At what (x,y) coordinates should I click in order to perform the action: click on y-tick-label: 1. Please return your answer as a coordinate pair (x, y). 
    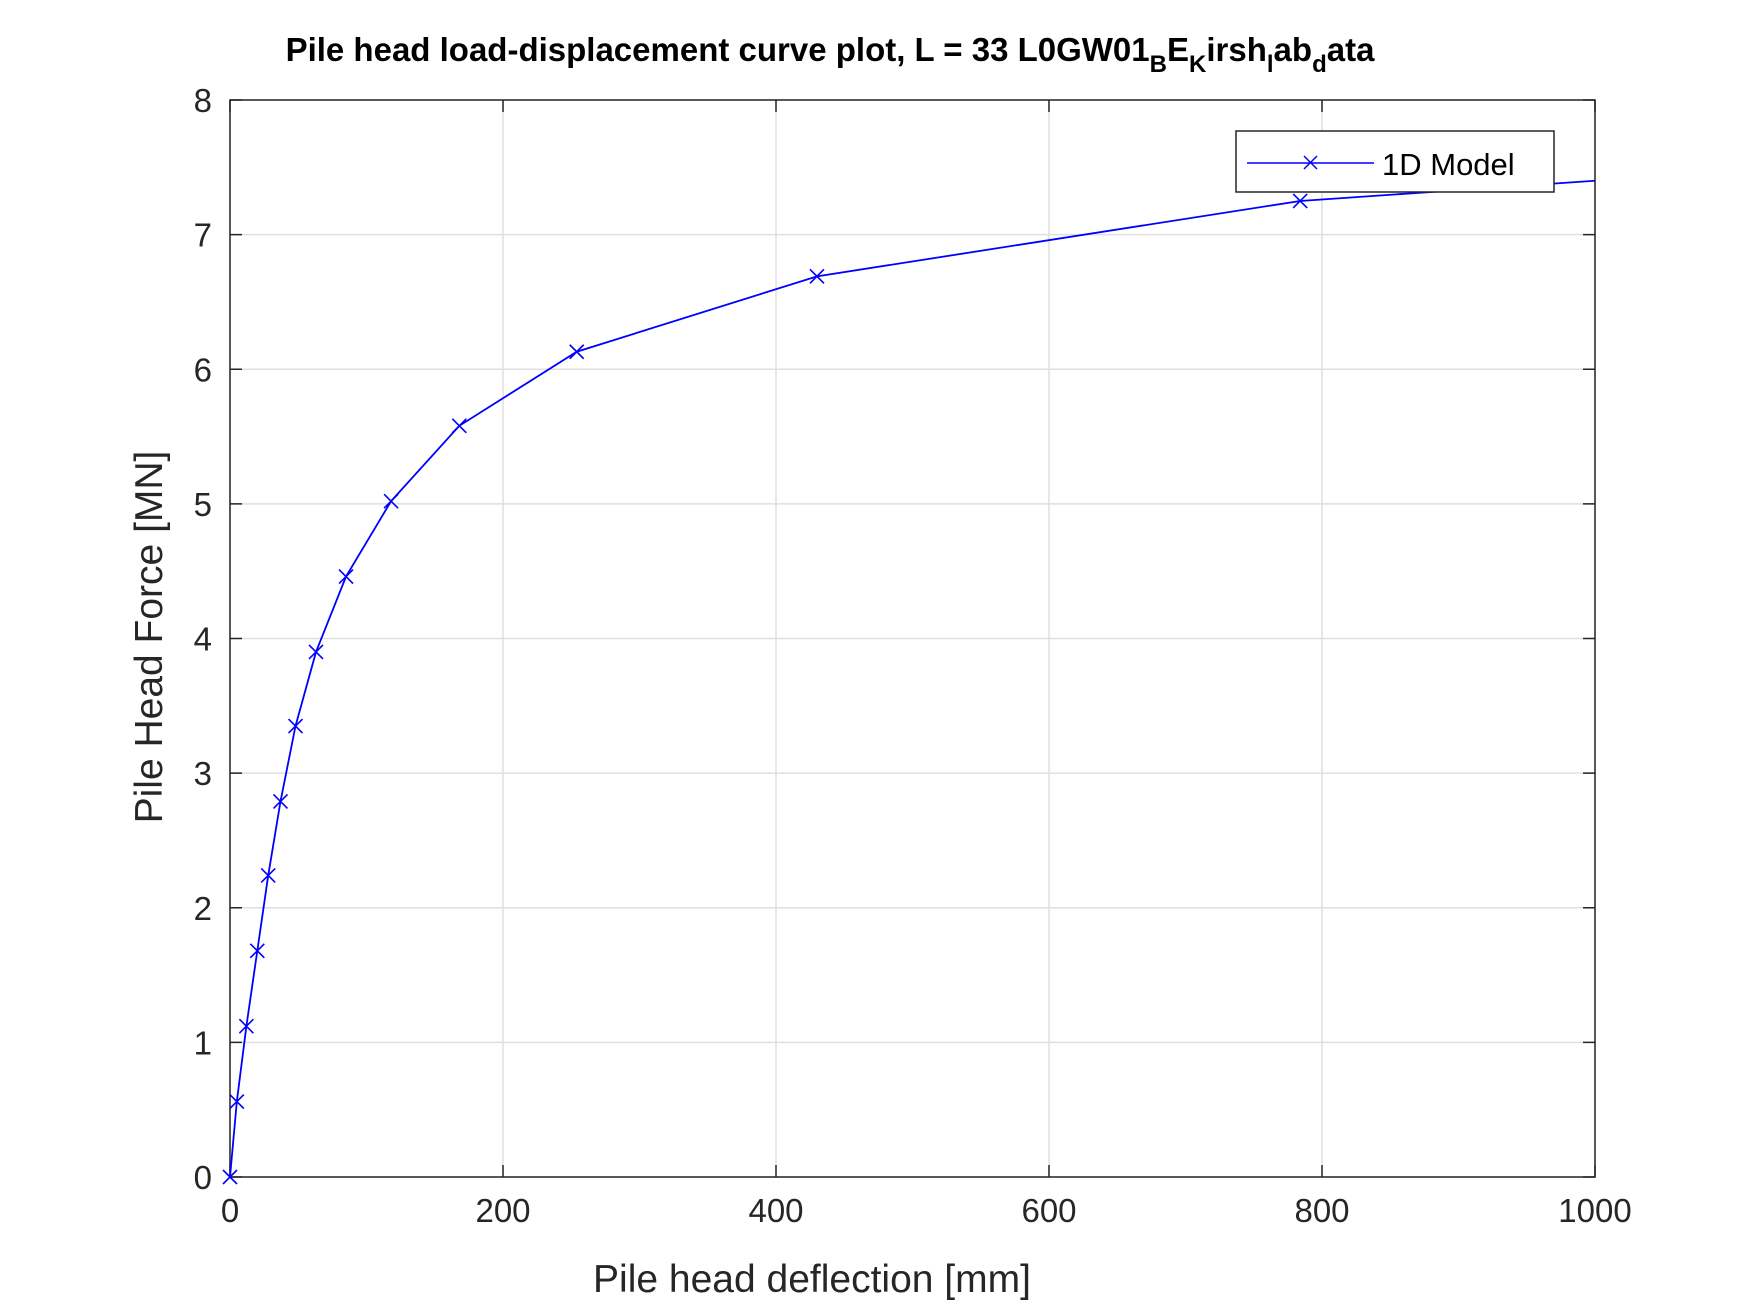
    Looking at the image, I should click on (203, 1042).